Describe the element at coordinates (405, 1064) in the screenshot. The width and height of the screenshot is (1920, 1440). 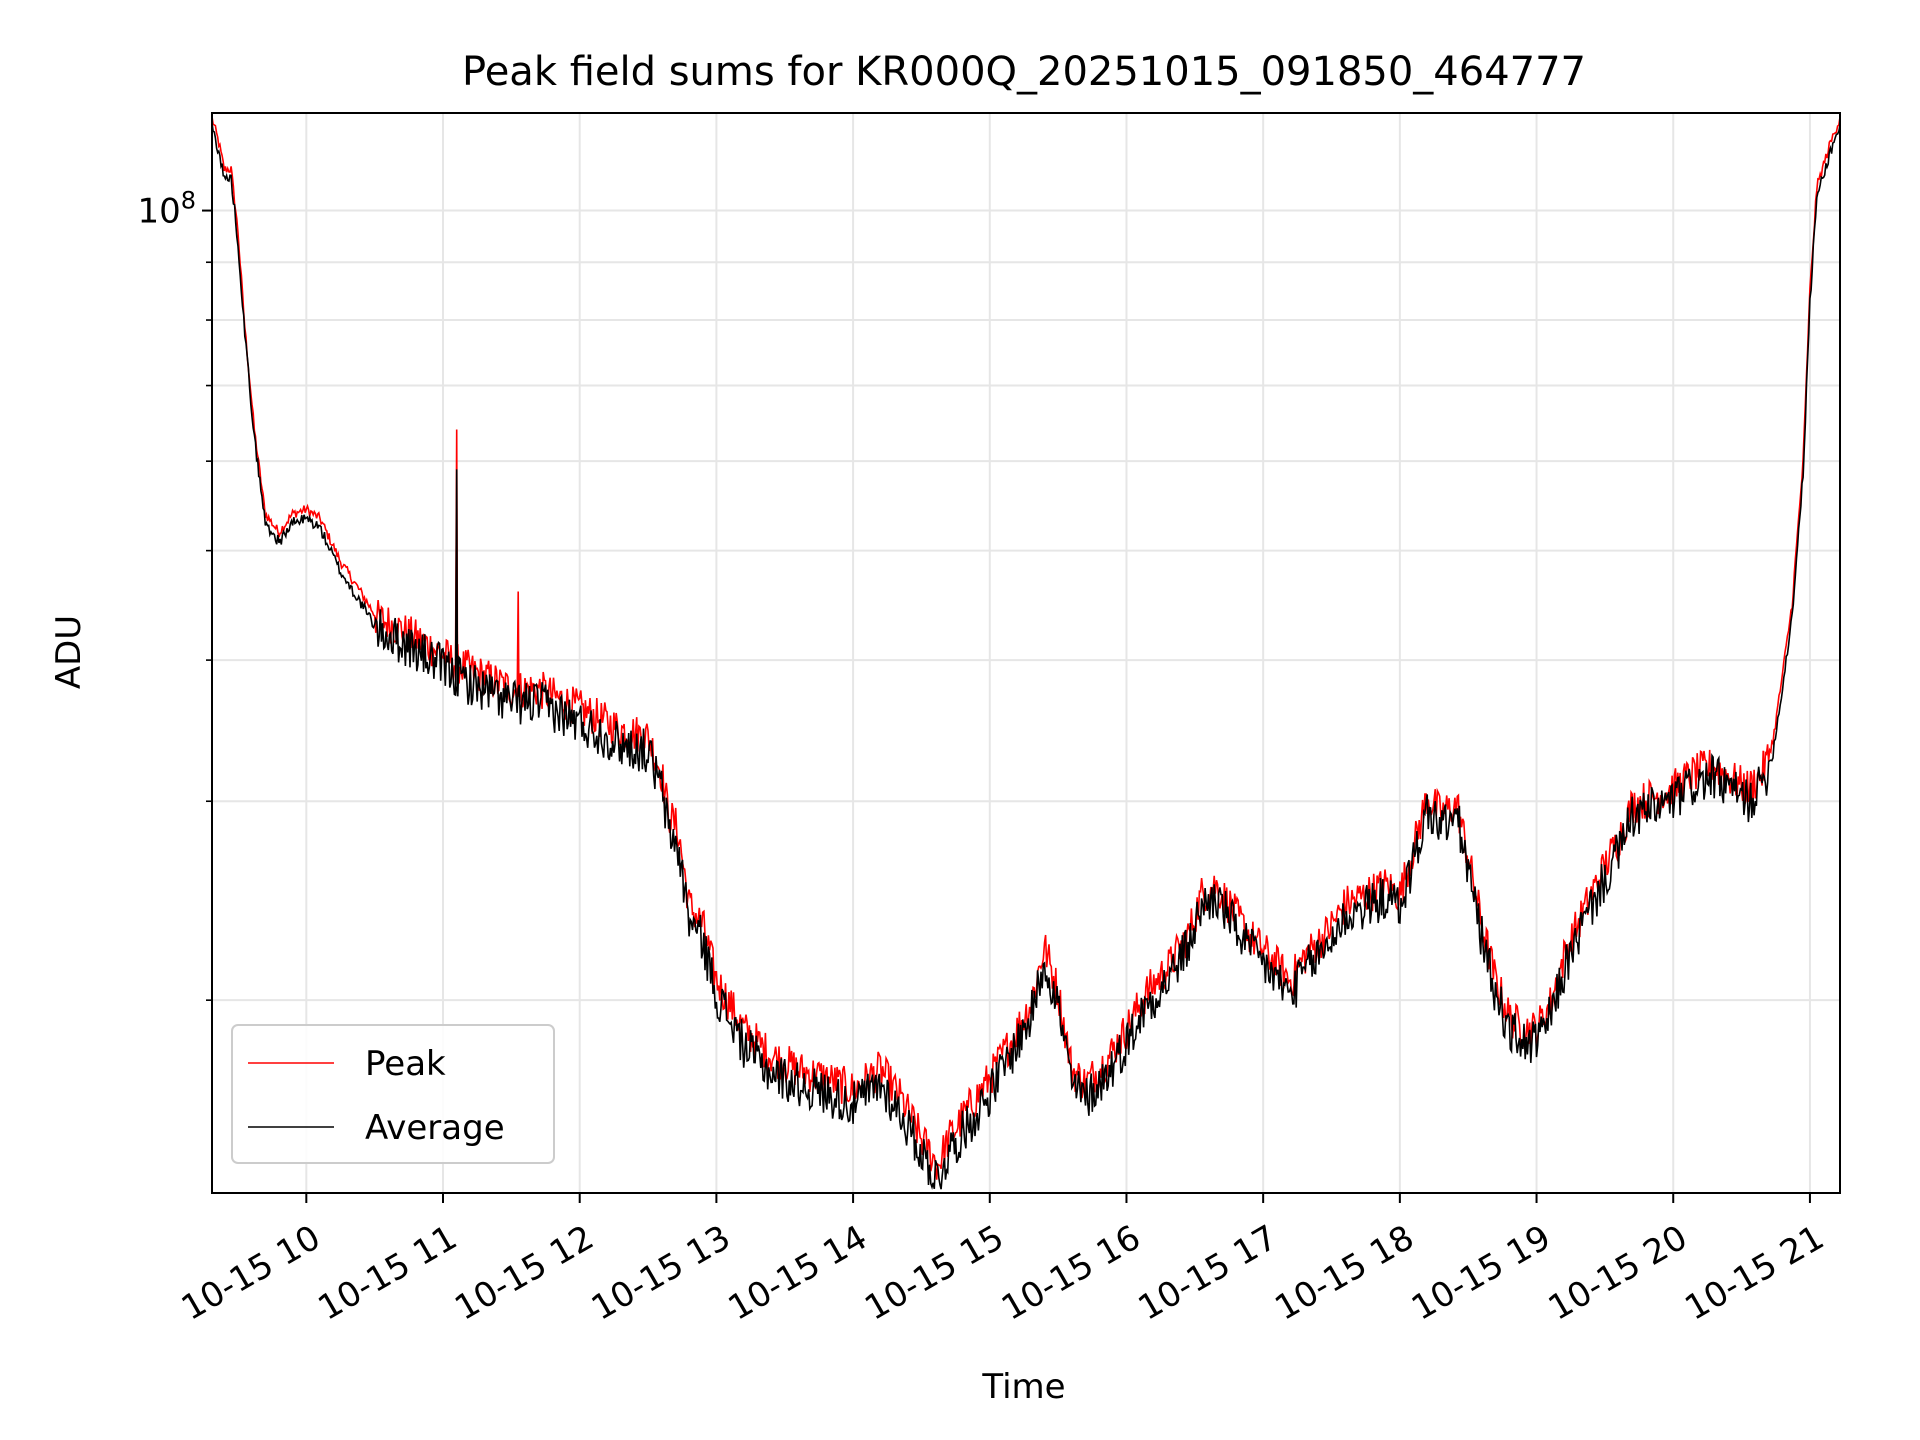
I see `legend-label-peak: Peak` at that location.